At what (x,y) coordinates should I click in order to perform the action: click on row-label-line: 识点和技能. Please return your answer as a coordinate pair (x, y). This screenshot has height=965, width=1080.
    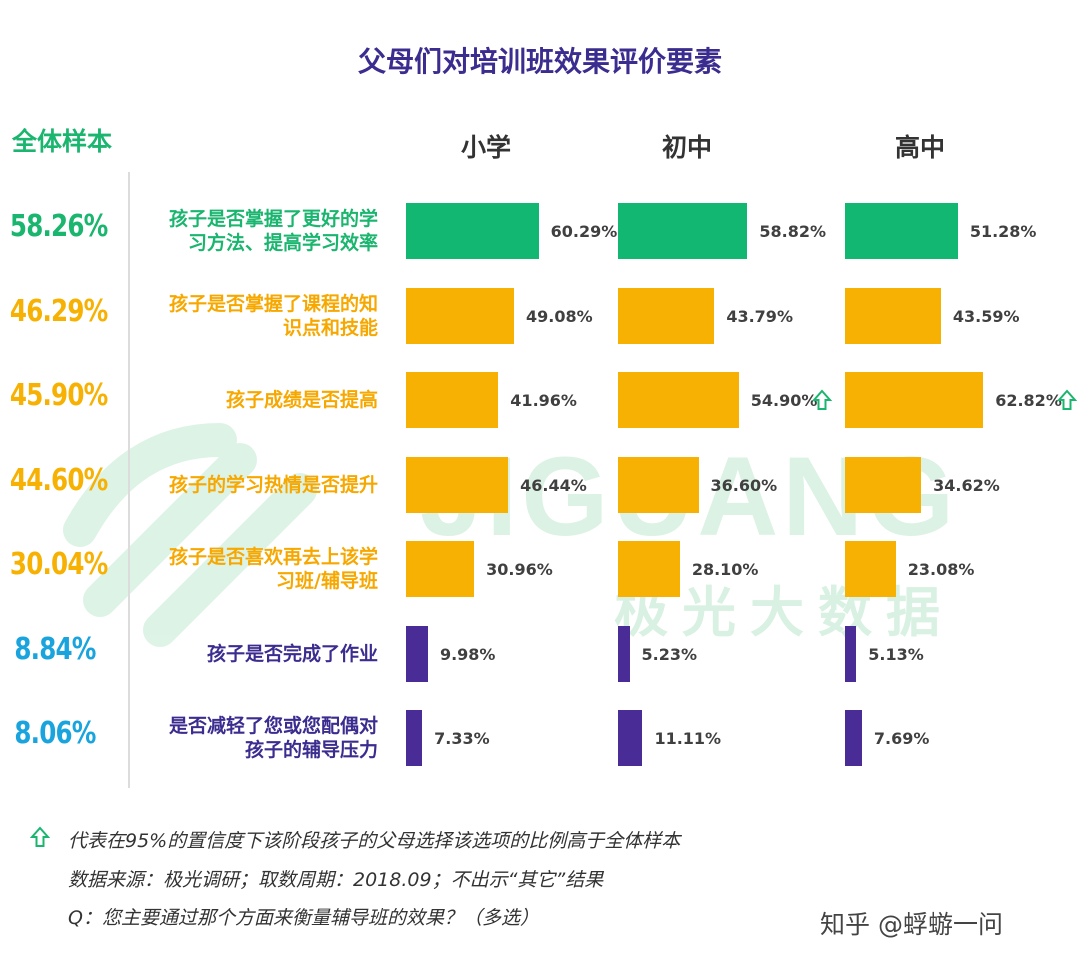
    Looking at the image, I should click on (330, 327).